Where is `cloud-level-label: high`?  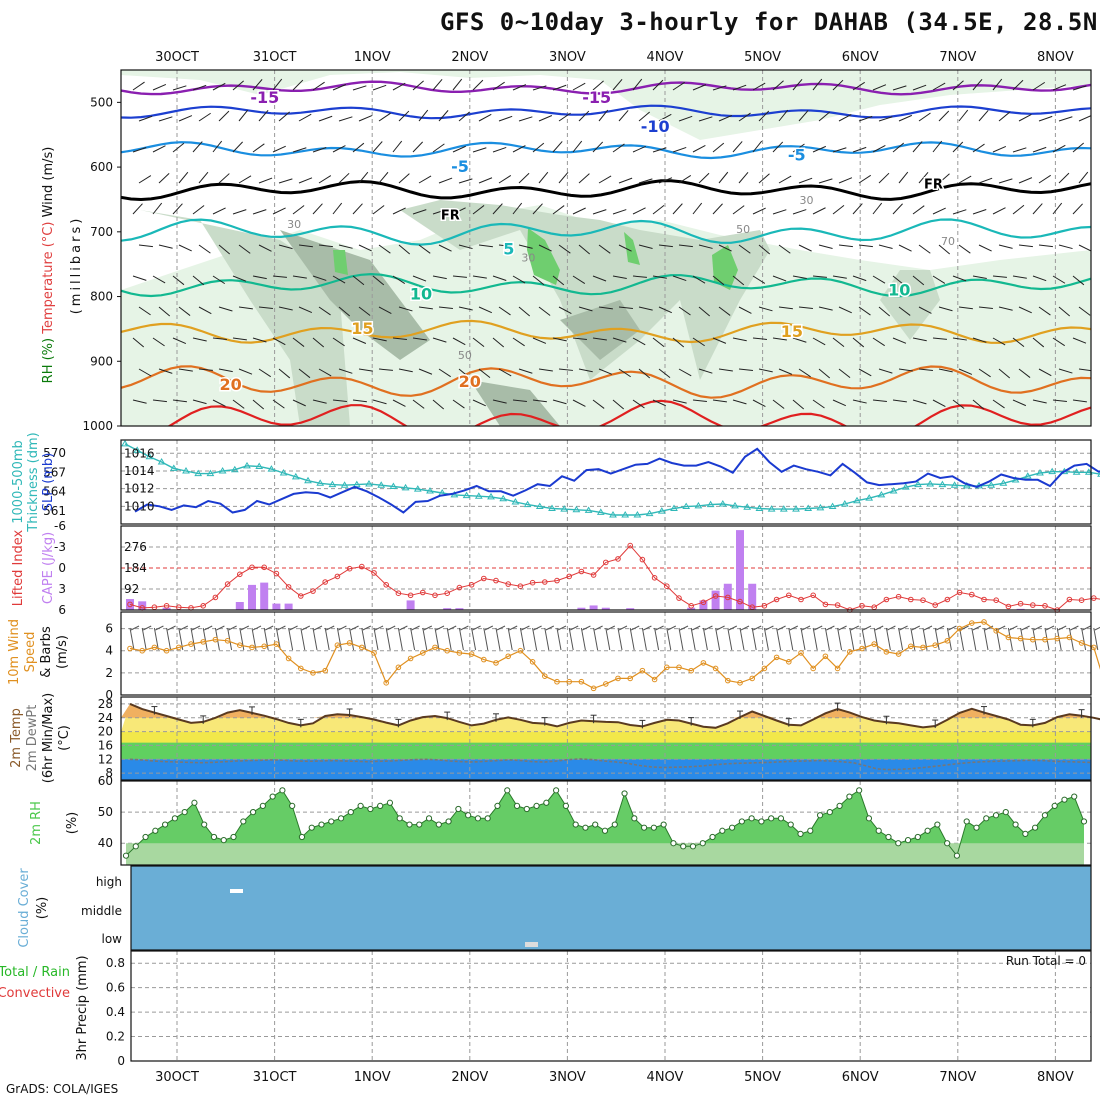 cloud-level-label: high is located at coordinates (109, 882).